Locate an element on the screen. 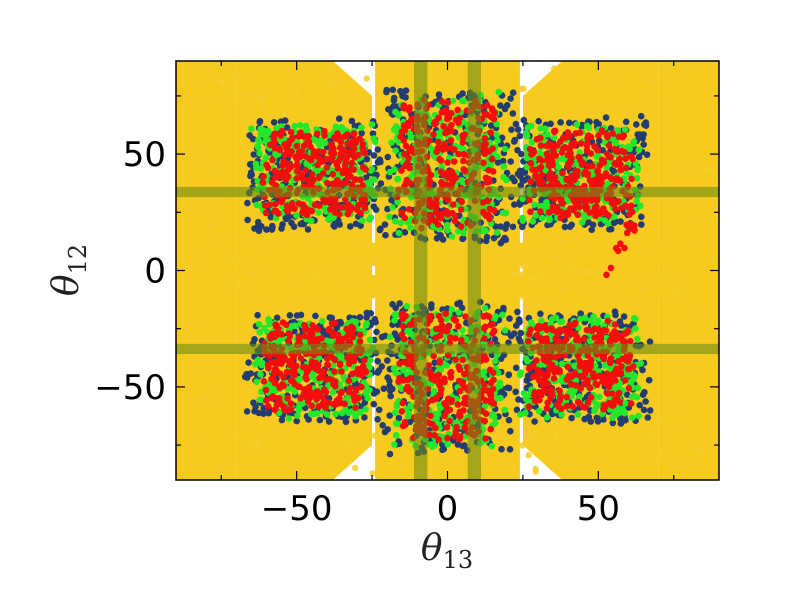 This screenshot has height=600, width=800. vertical-band is located at coordinates (474, 270).